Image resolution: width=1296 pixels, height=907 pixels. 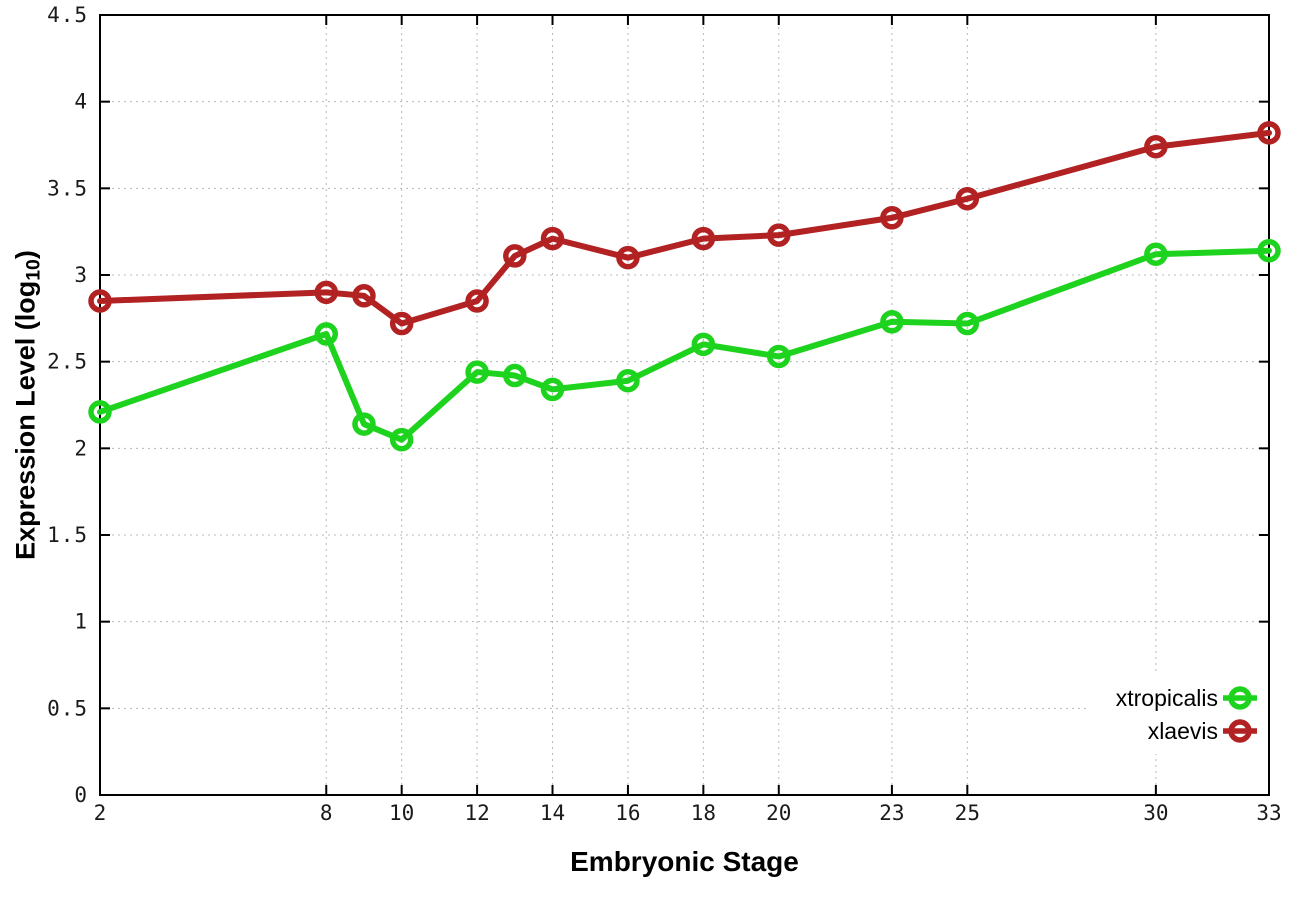 I want to click on y-axis-title: Expression Level (log10), so click(x=27, y=405).